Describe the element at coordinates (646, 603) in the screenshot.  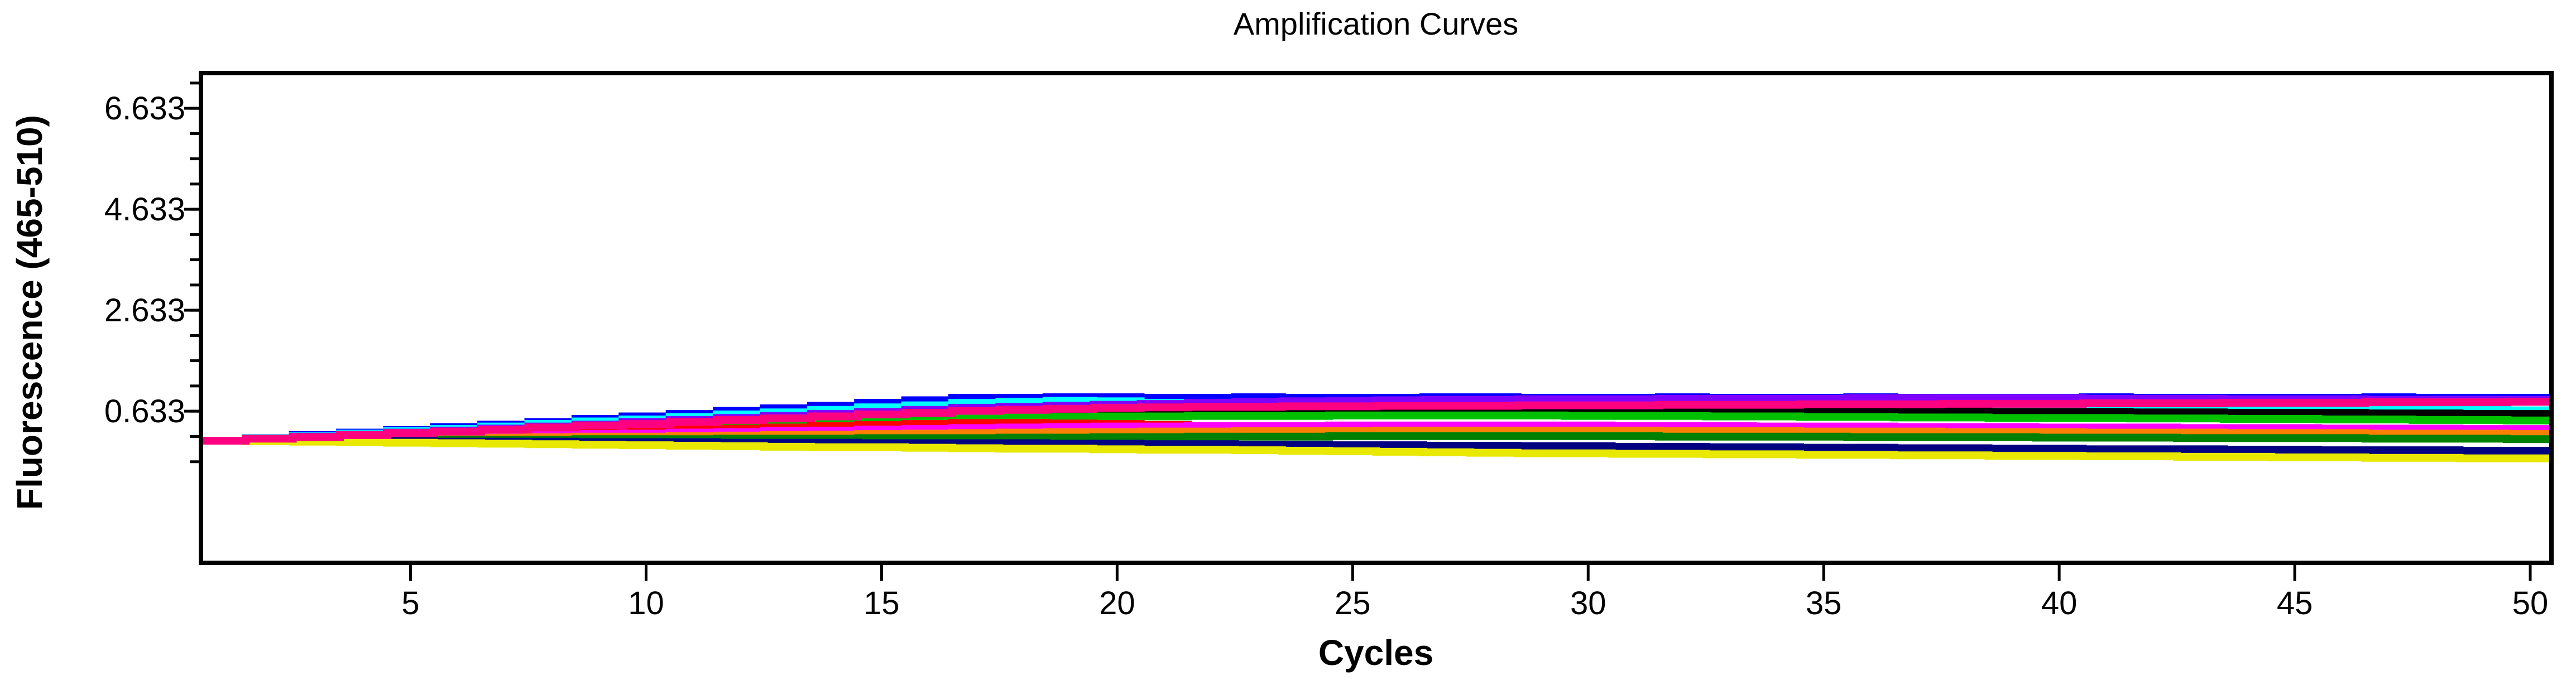
I see `x-tick-label: 10` at that location.